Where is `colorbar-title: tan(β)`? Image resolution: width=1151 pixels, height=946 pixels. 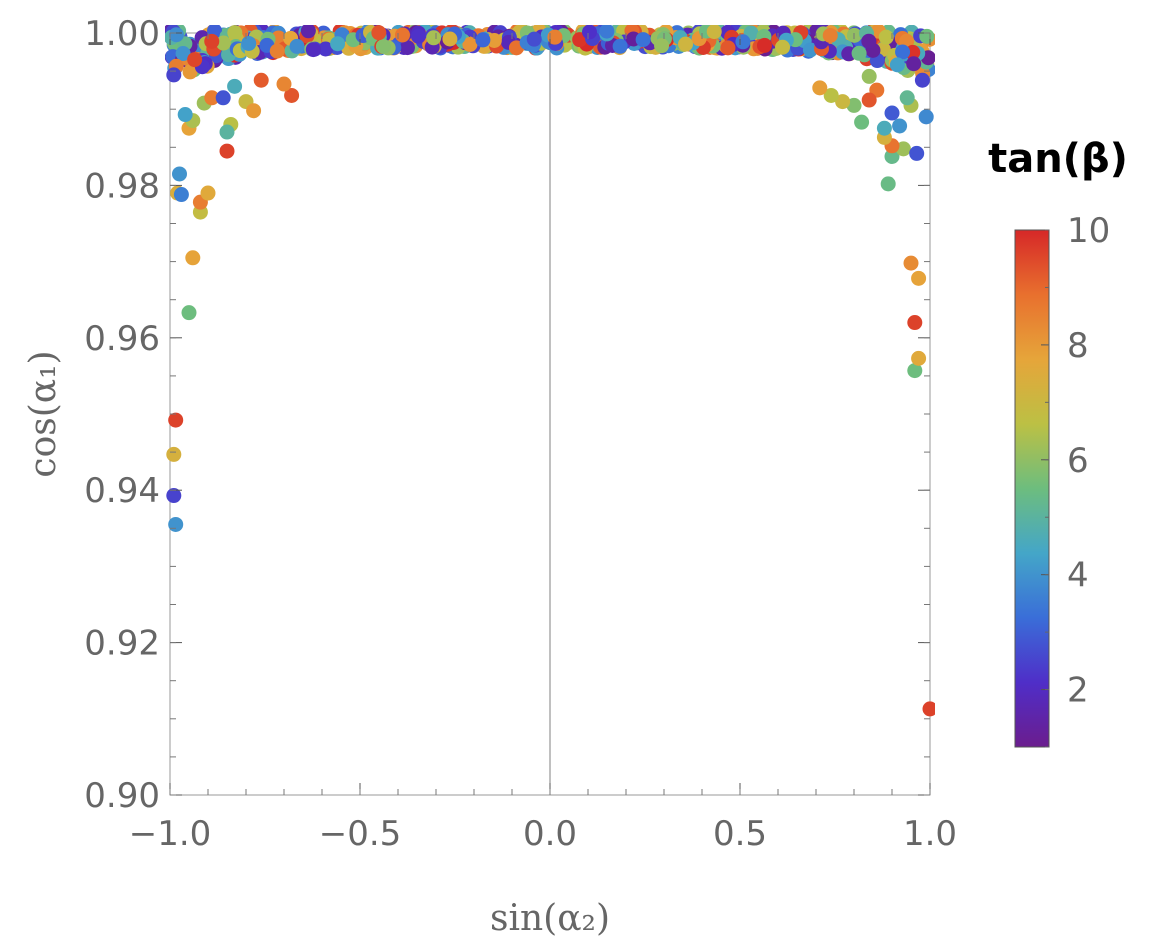
colorbar-title: tan(β) is located at coordinates (1058, 159).